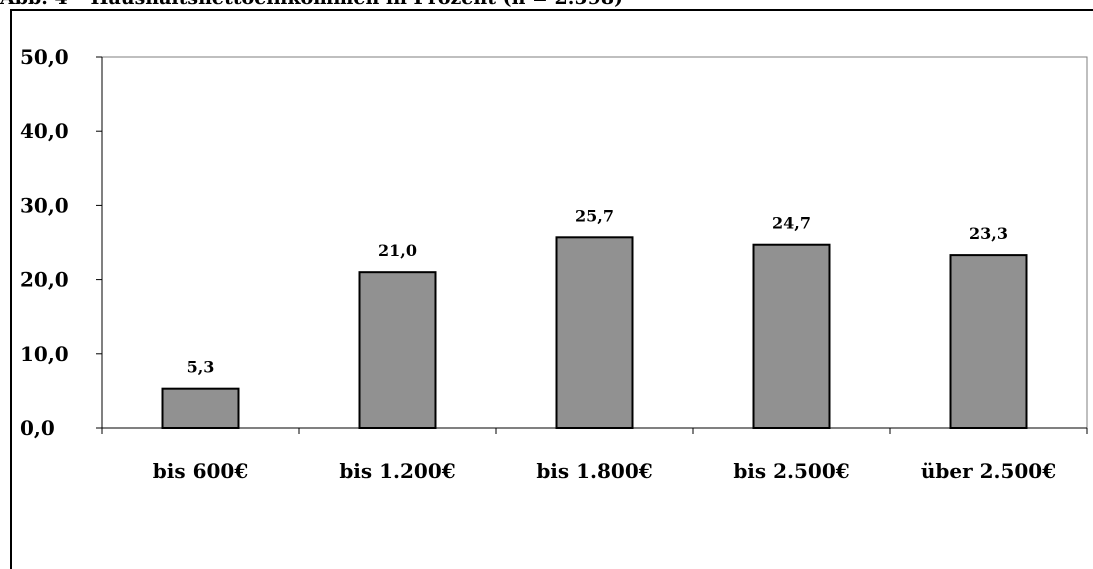 The height and width of the screenshot is (569, 1093). What do you see at coordinates (44, 57) in the screenshot?
I see `y-tick-label: 50,0` at bounding box center [44, 57].